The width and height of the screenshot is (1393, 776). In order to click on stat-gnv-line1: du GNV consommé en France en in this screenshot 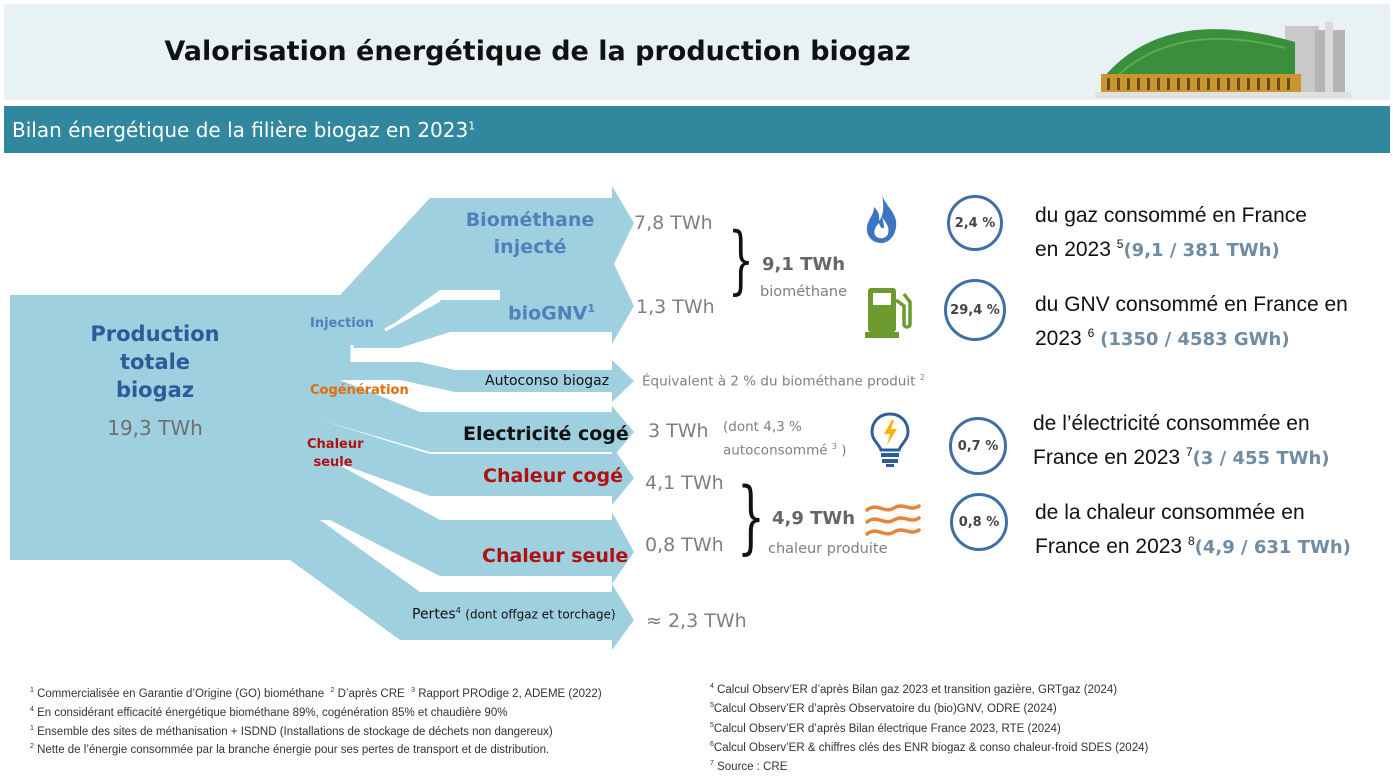, I will do `click(1191, 304)`.